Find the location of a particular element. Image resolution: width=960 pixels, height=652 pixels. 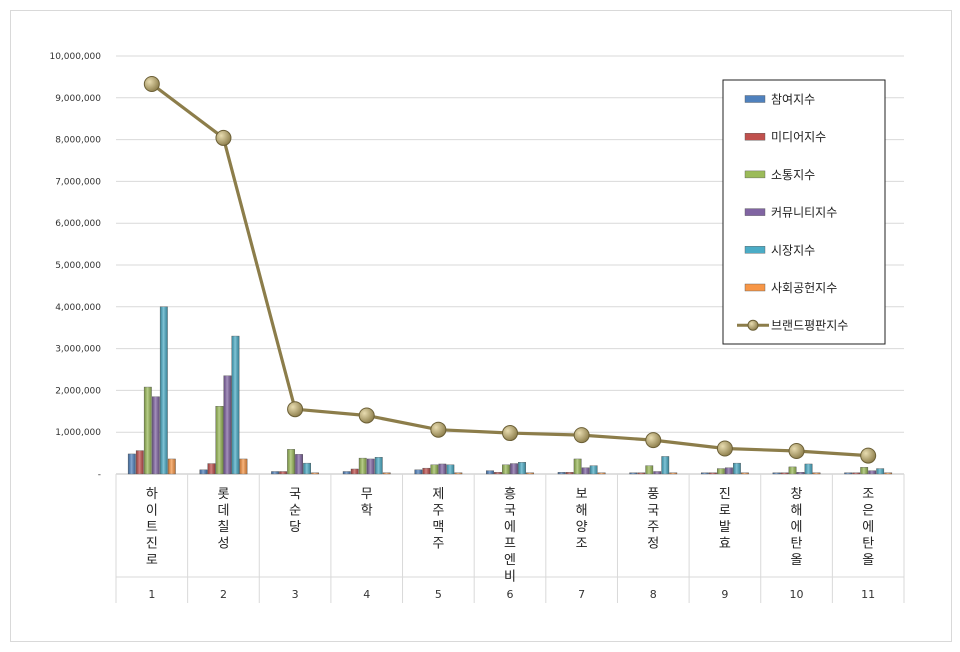

y-tick-label: 9,000,000 is located at coordinates (78, 99).